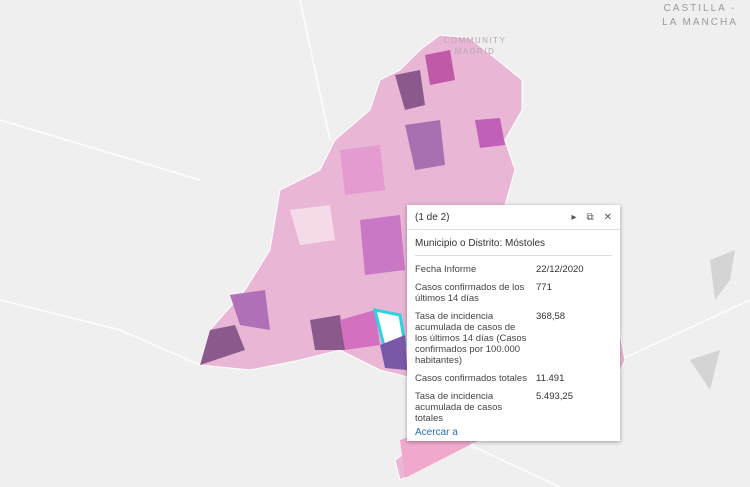 The width and height of the screenshot is (750, 487). Describe the element at coordinates (513, 271) in the screenshot. I see `attribute-row: Fecha Informe 22/12/2020` at that location.